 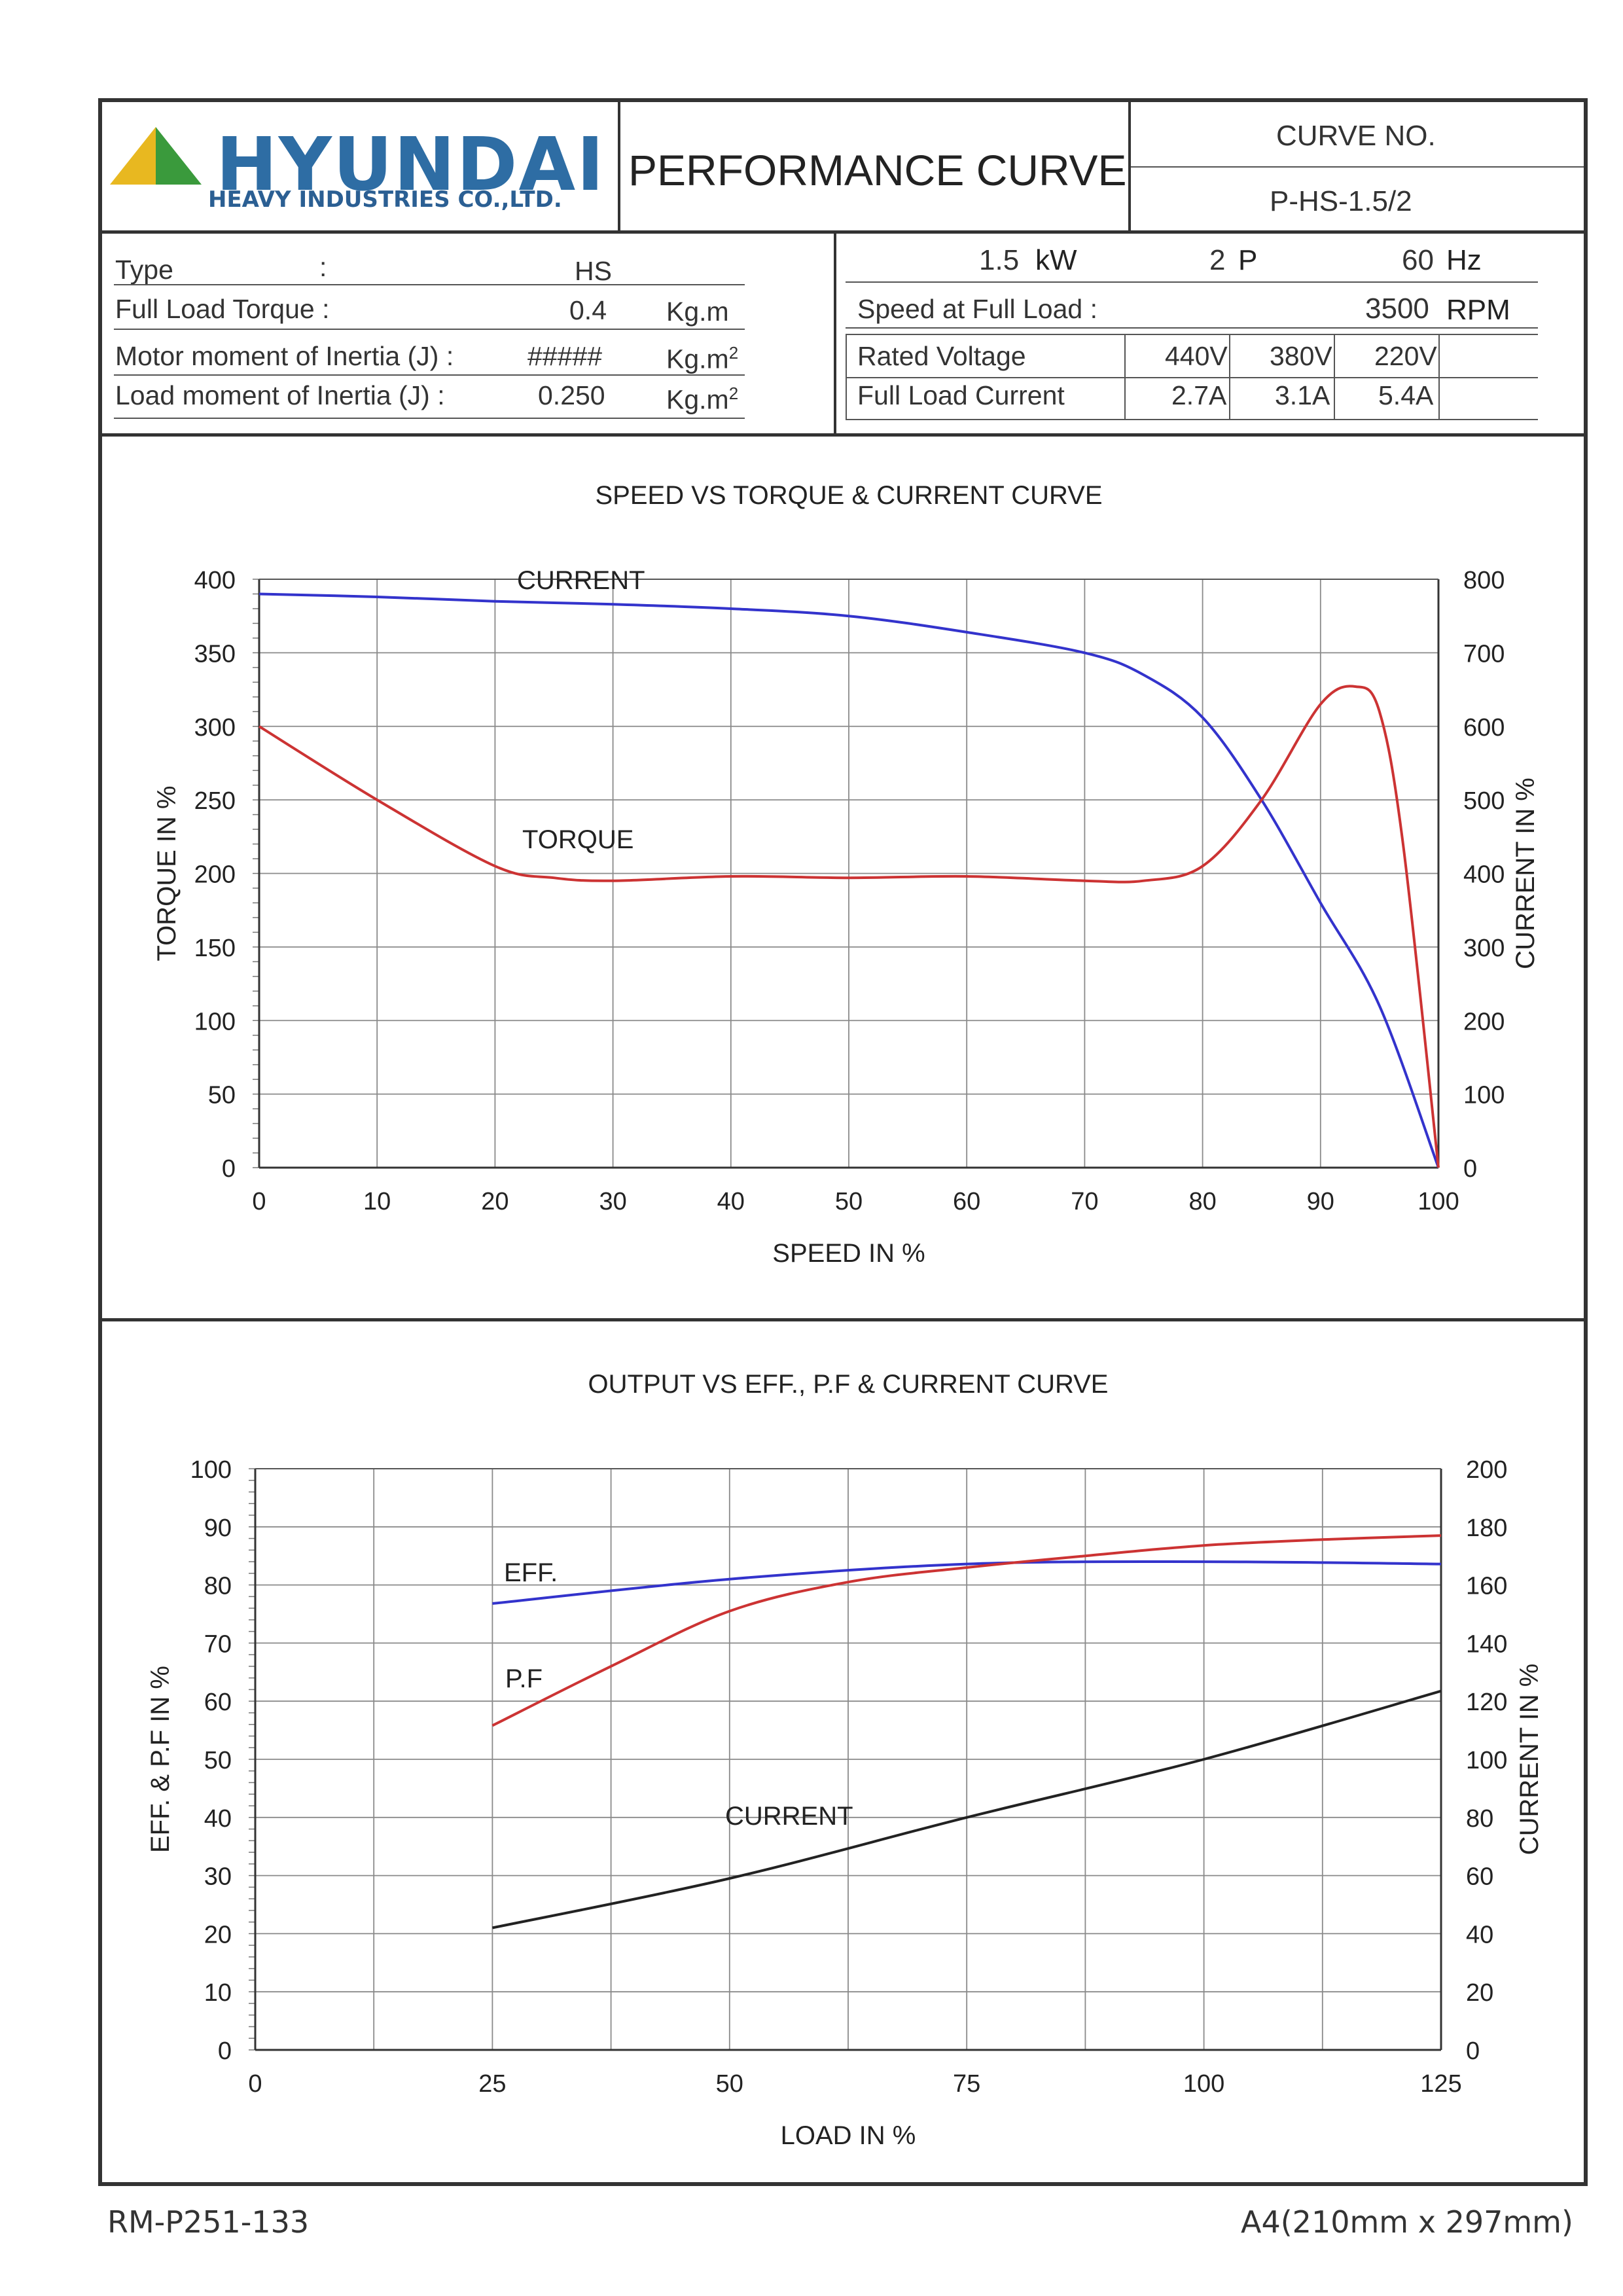 What do you see at coordinates (218, 1586) in the screenshot?
I see `y-tick-label: 80` at bounding box center [218, 1586].